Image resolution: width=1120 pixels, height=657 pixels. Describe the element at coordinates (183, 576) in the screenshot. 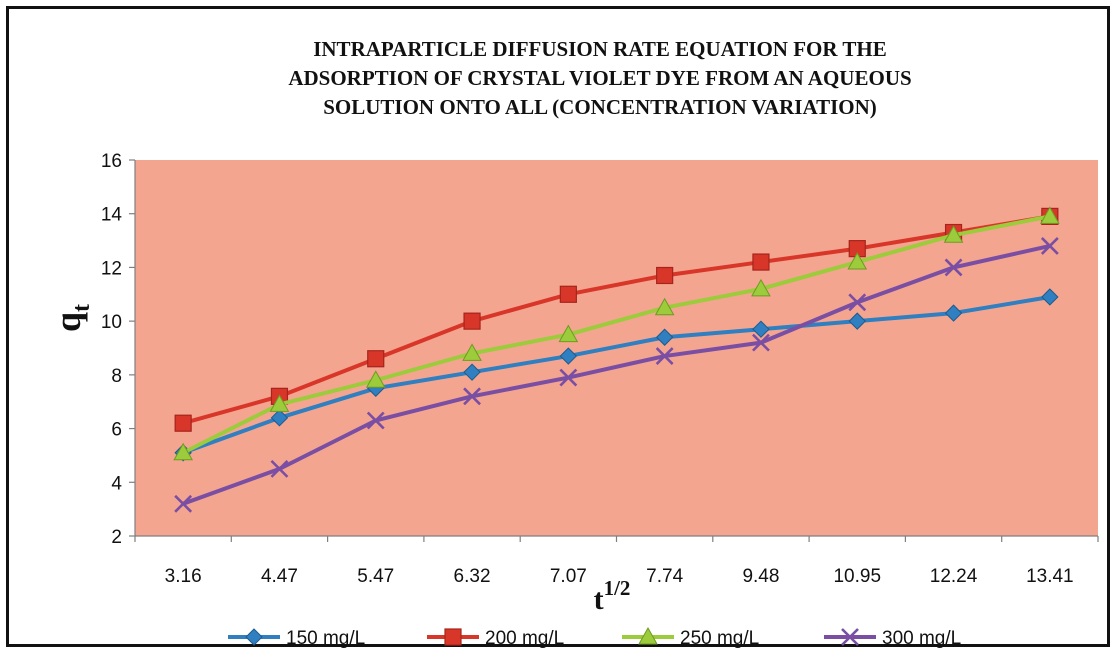

I see `x-tick-label: 3.16` at that location.